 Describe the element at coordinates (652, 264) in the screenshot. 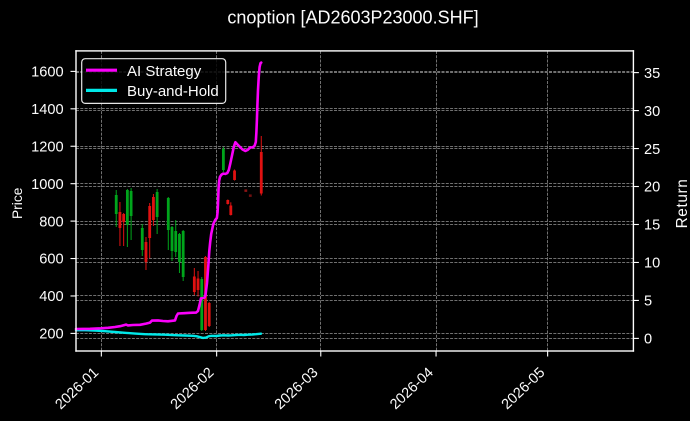

I see `svg-text: 10` at that location.